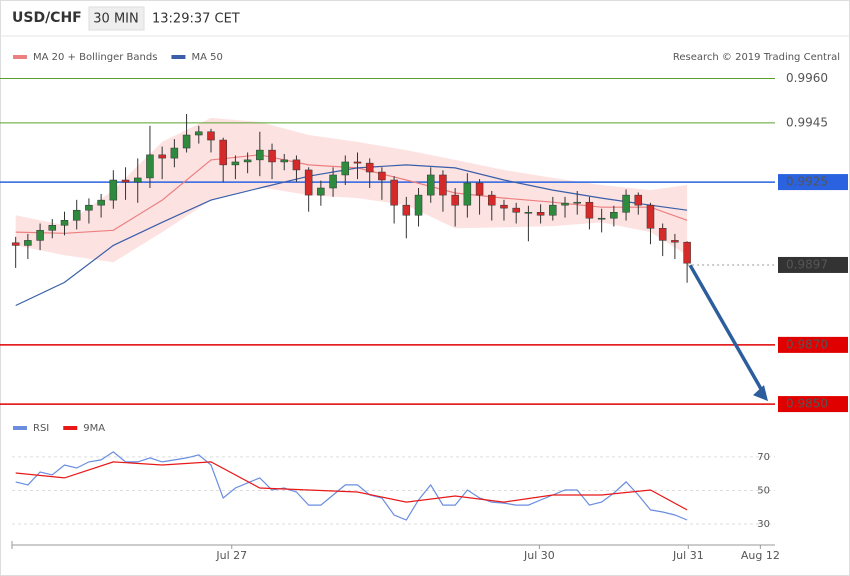 The image size is (850, 576). Describe the element at coordinates (539, 555) in the screenshot. I see `x-tick-label: Jul 30` at that location.